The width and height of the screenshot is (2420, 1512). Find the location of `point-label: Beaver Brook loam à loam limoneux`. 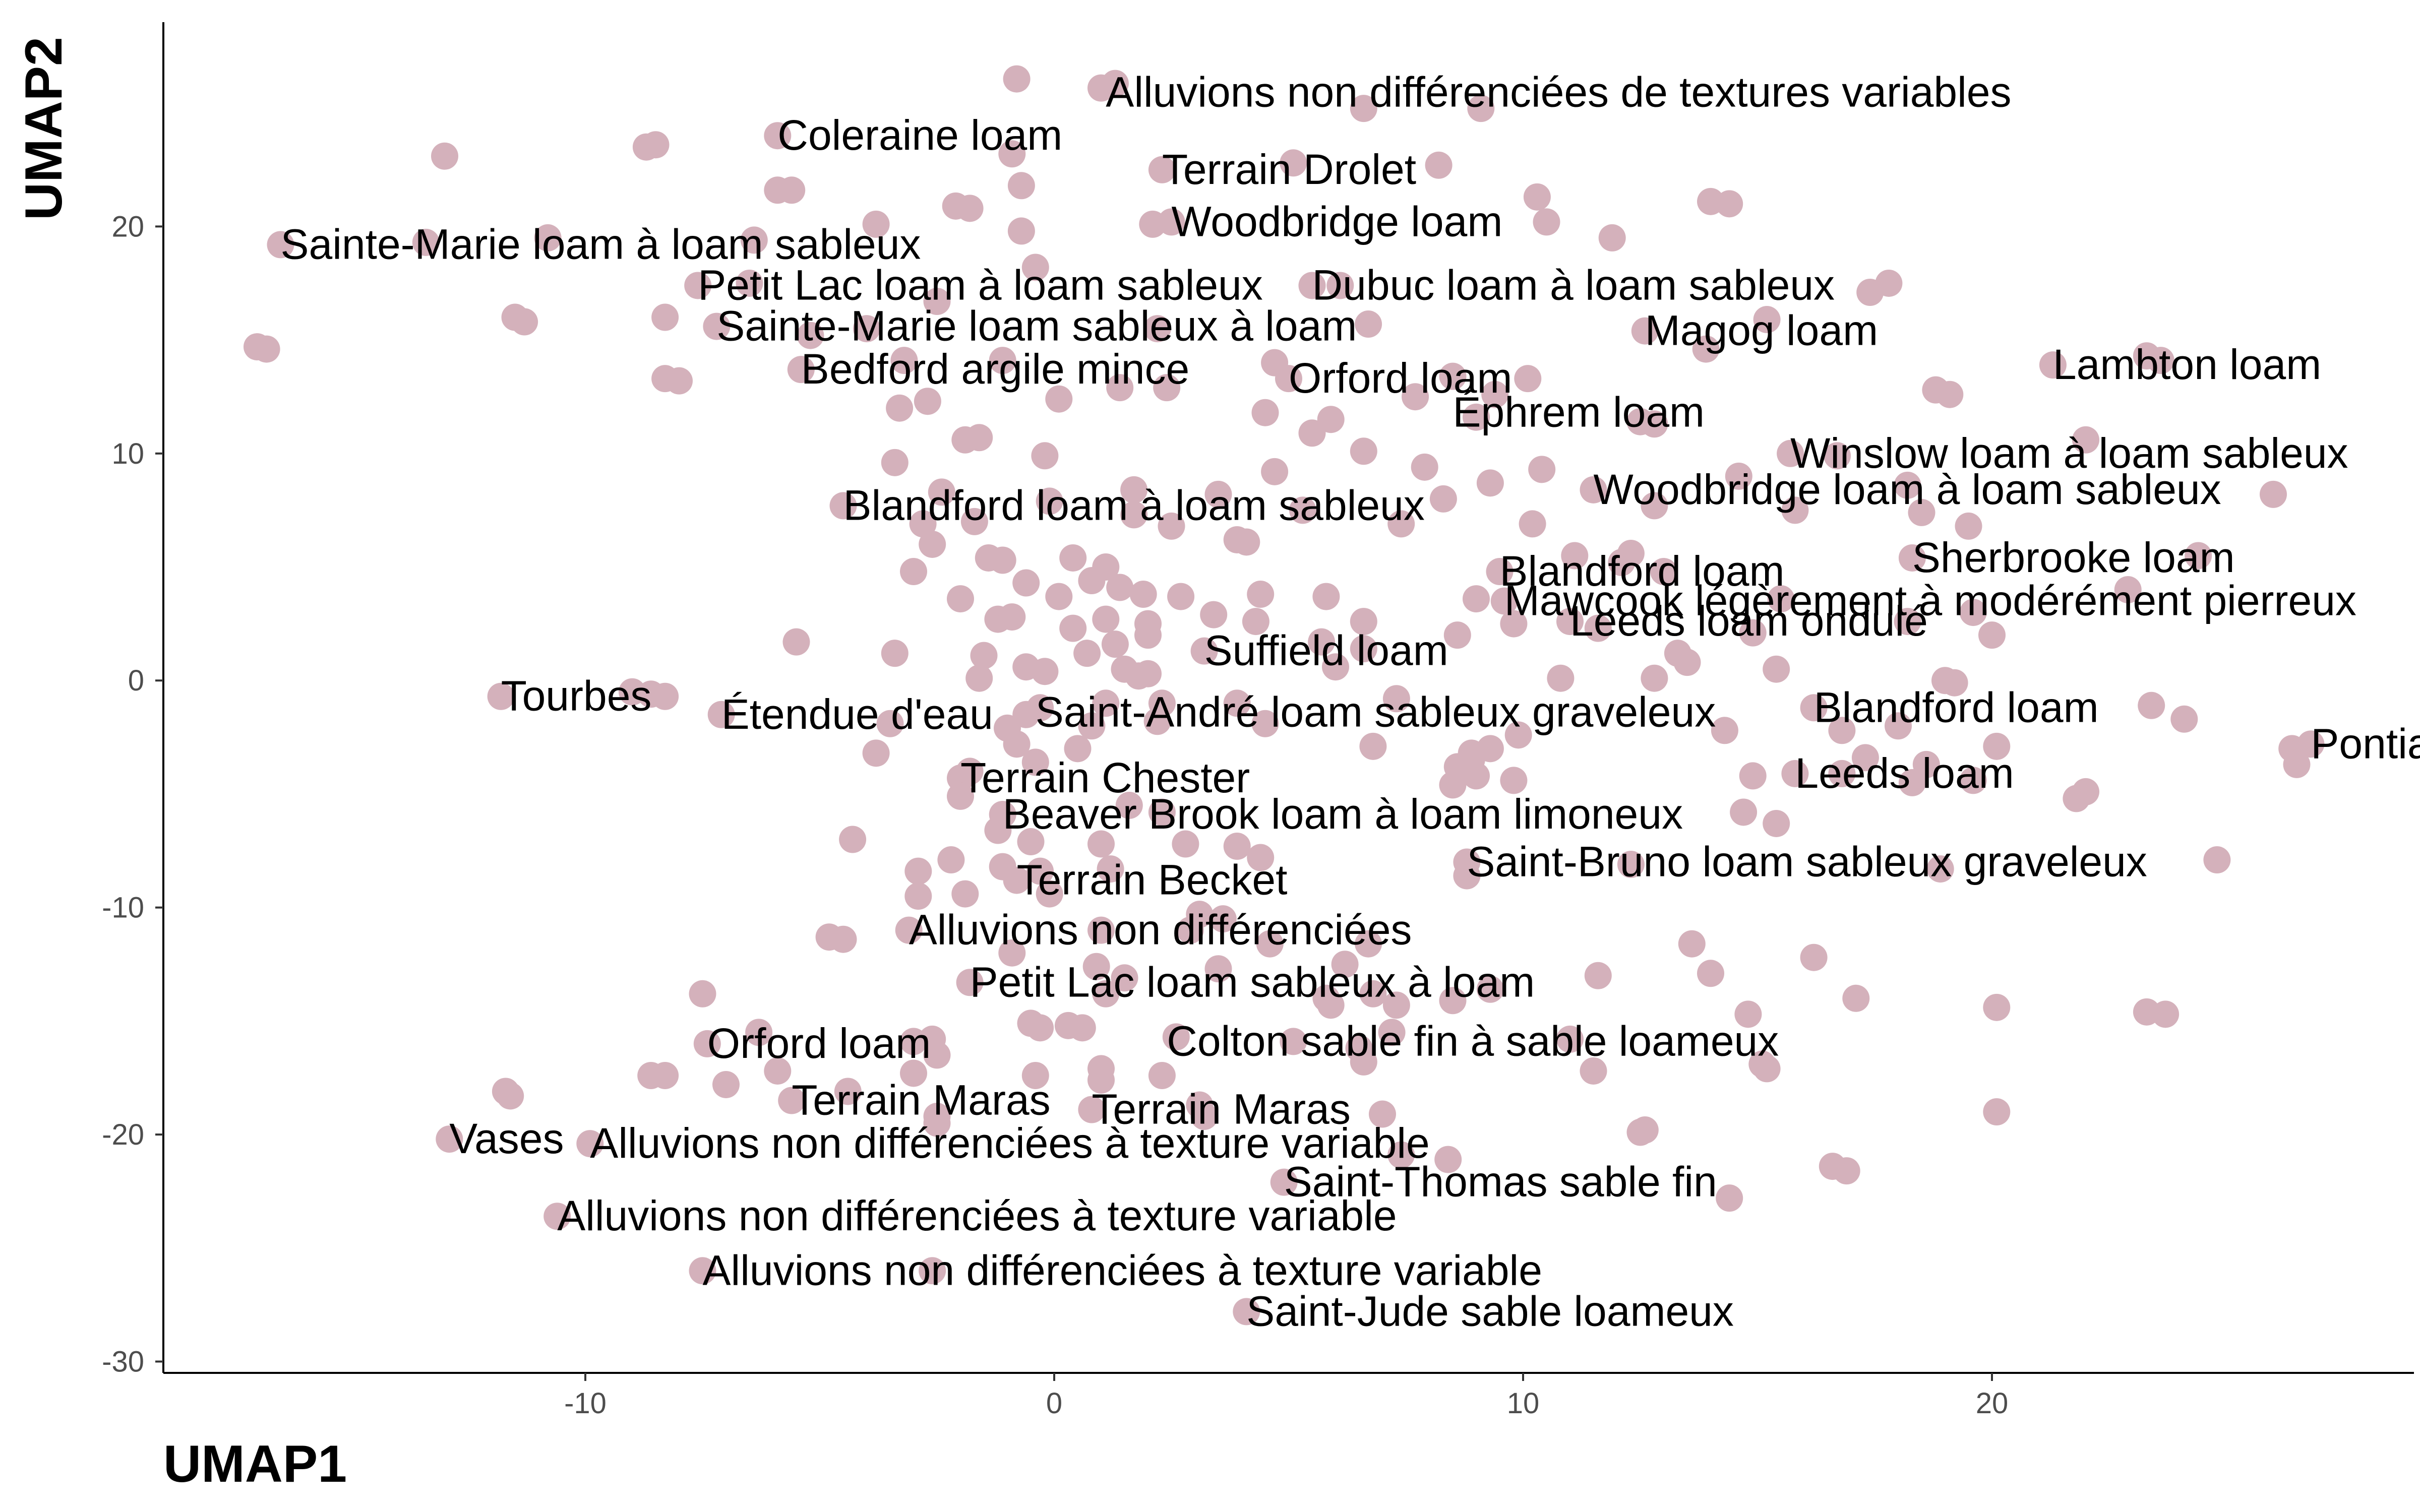

point-label: Beaver Brook loam à loam limoneux is located at coordinates (1343, 814).